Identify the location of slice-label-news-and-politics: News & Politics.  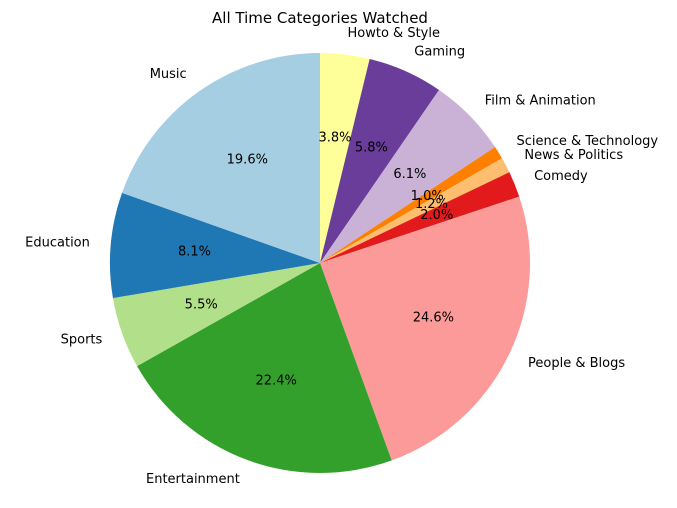
(573, 155).